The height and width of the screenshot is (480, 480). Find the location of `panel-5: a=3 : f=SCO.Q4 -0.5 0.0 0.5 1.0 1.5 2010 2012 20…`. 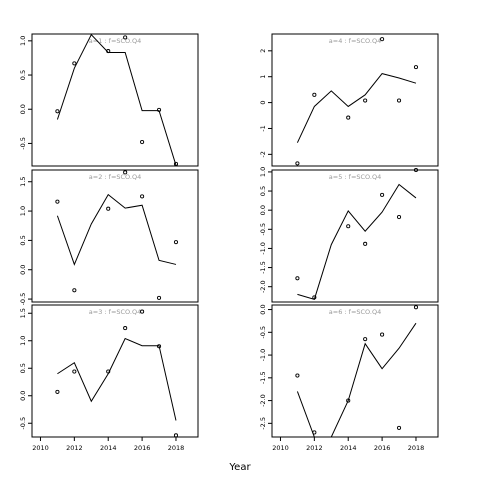

panel-5: a=3 : f=SCO.Q4 -0.5 0.0 0.5 1.0 1.5 2010 2012 20… is located at coordinates (109, 378).